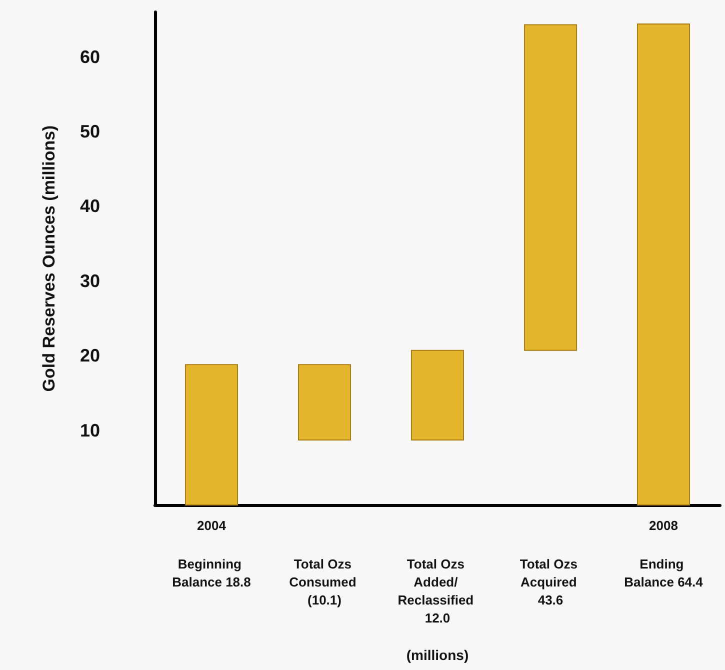 This screenshot has width=725, height=670. Describe the element at coordinates (90, 56) in the screenshot. I see `y-tick-label: 60` at that location.